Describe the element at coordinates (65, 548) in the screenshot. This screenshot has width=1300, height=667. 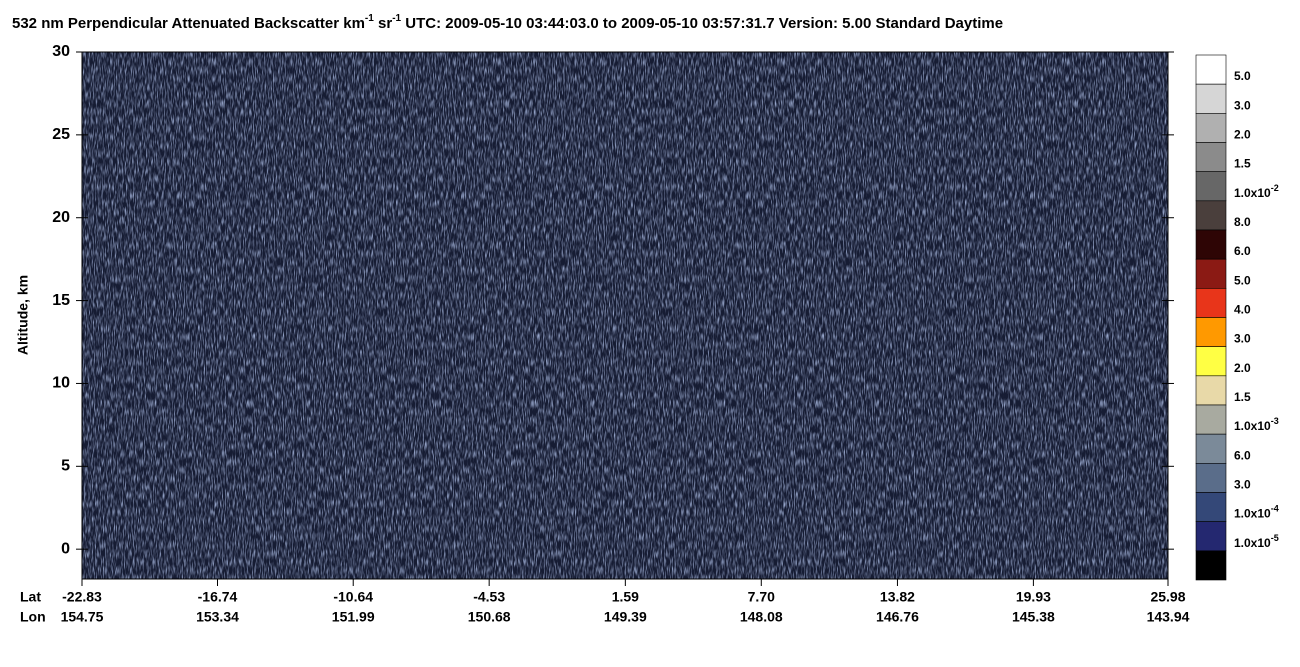
I see `y-tick-label: 0` at that location.